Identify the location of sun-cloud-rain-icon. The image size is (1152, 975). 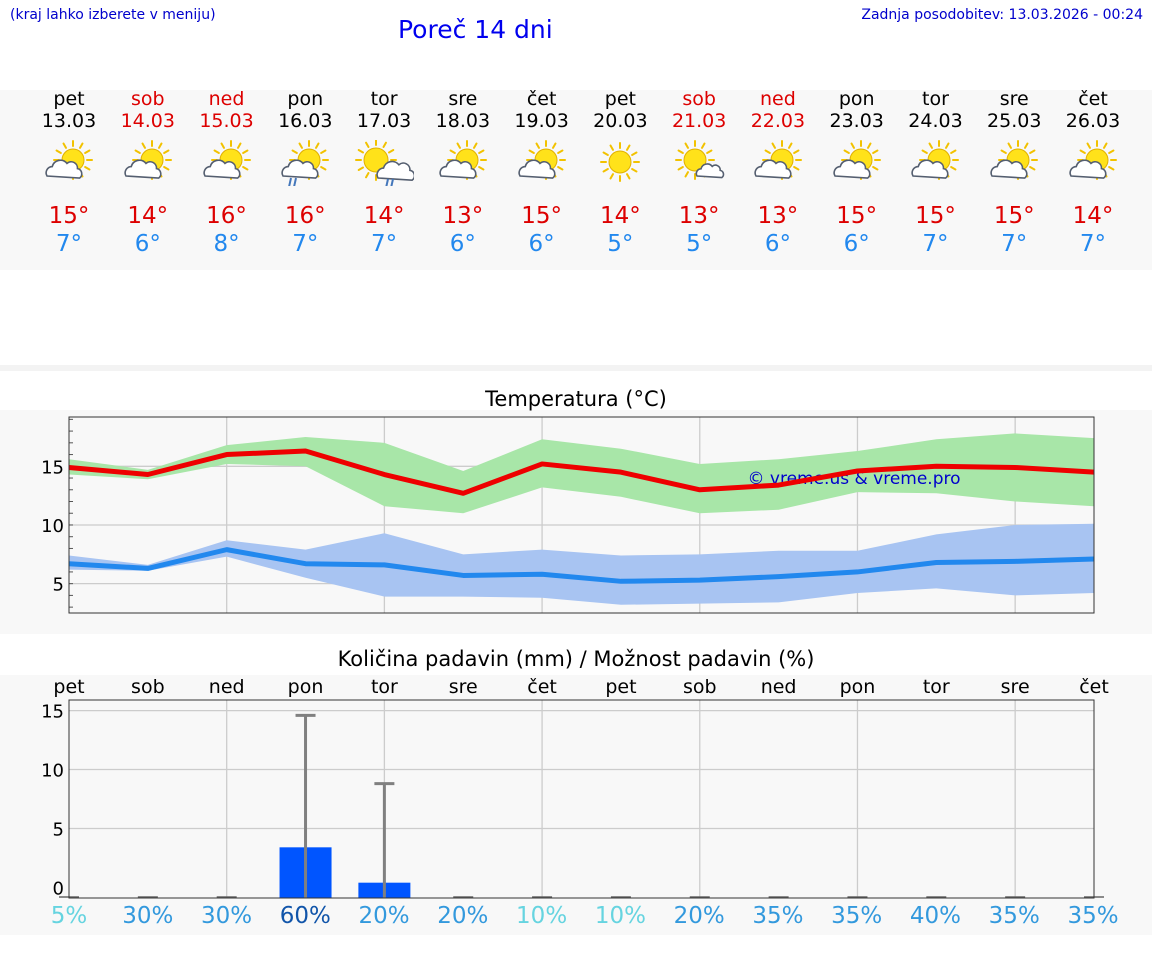
(305, 163).